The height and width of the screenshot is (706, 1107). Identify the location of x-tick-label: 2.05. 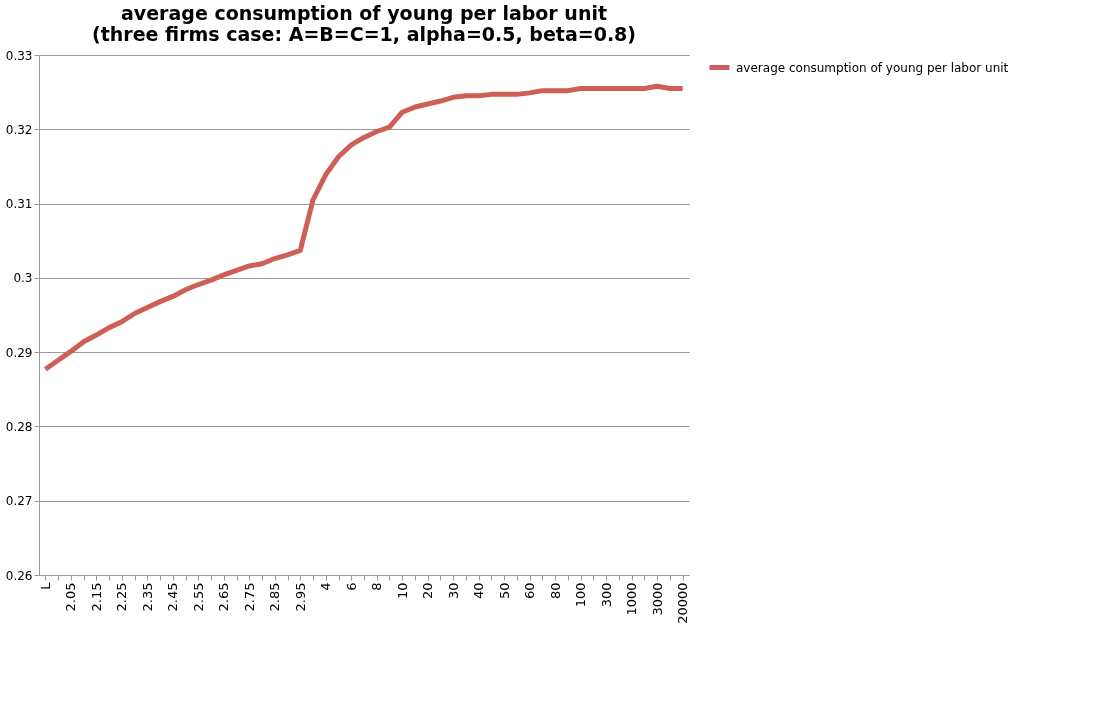
(71, 597).